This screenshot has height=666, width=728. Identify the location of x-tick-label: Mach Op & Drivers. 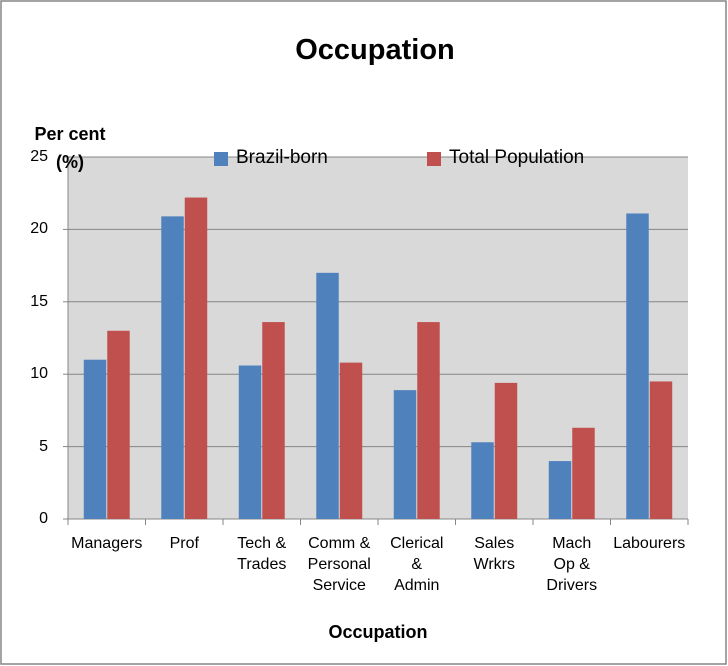
(572, 564).